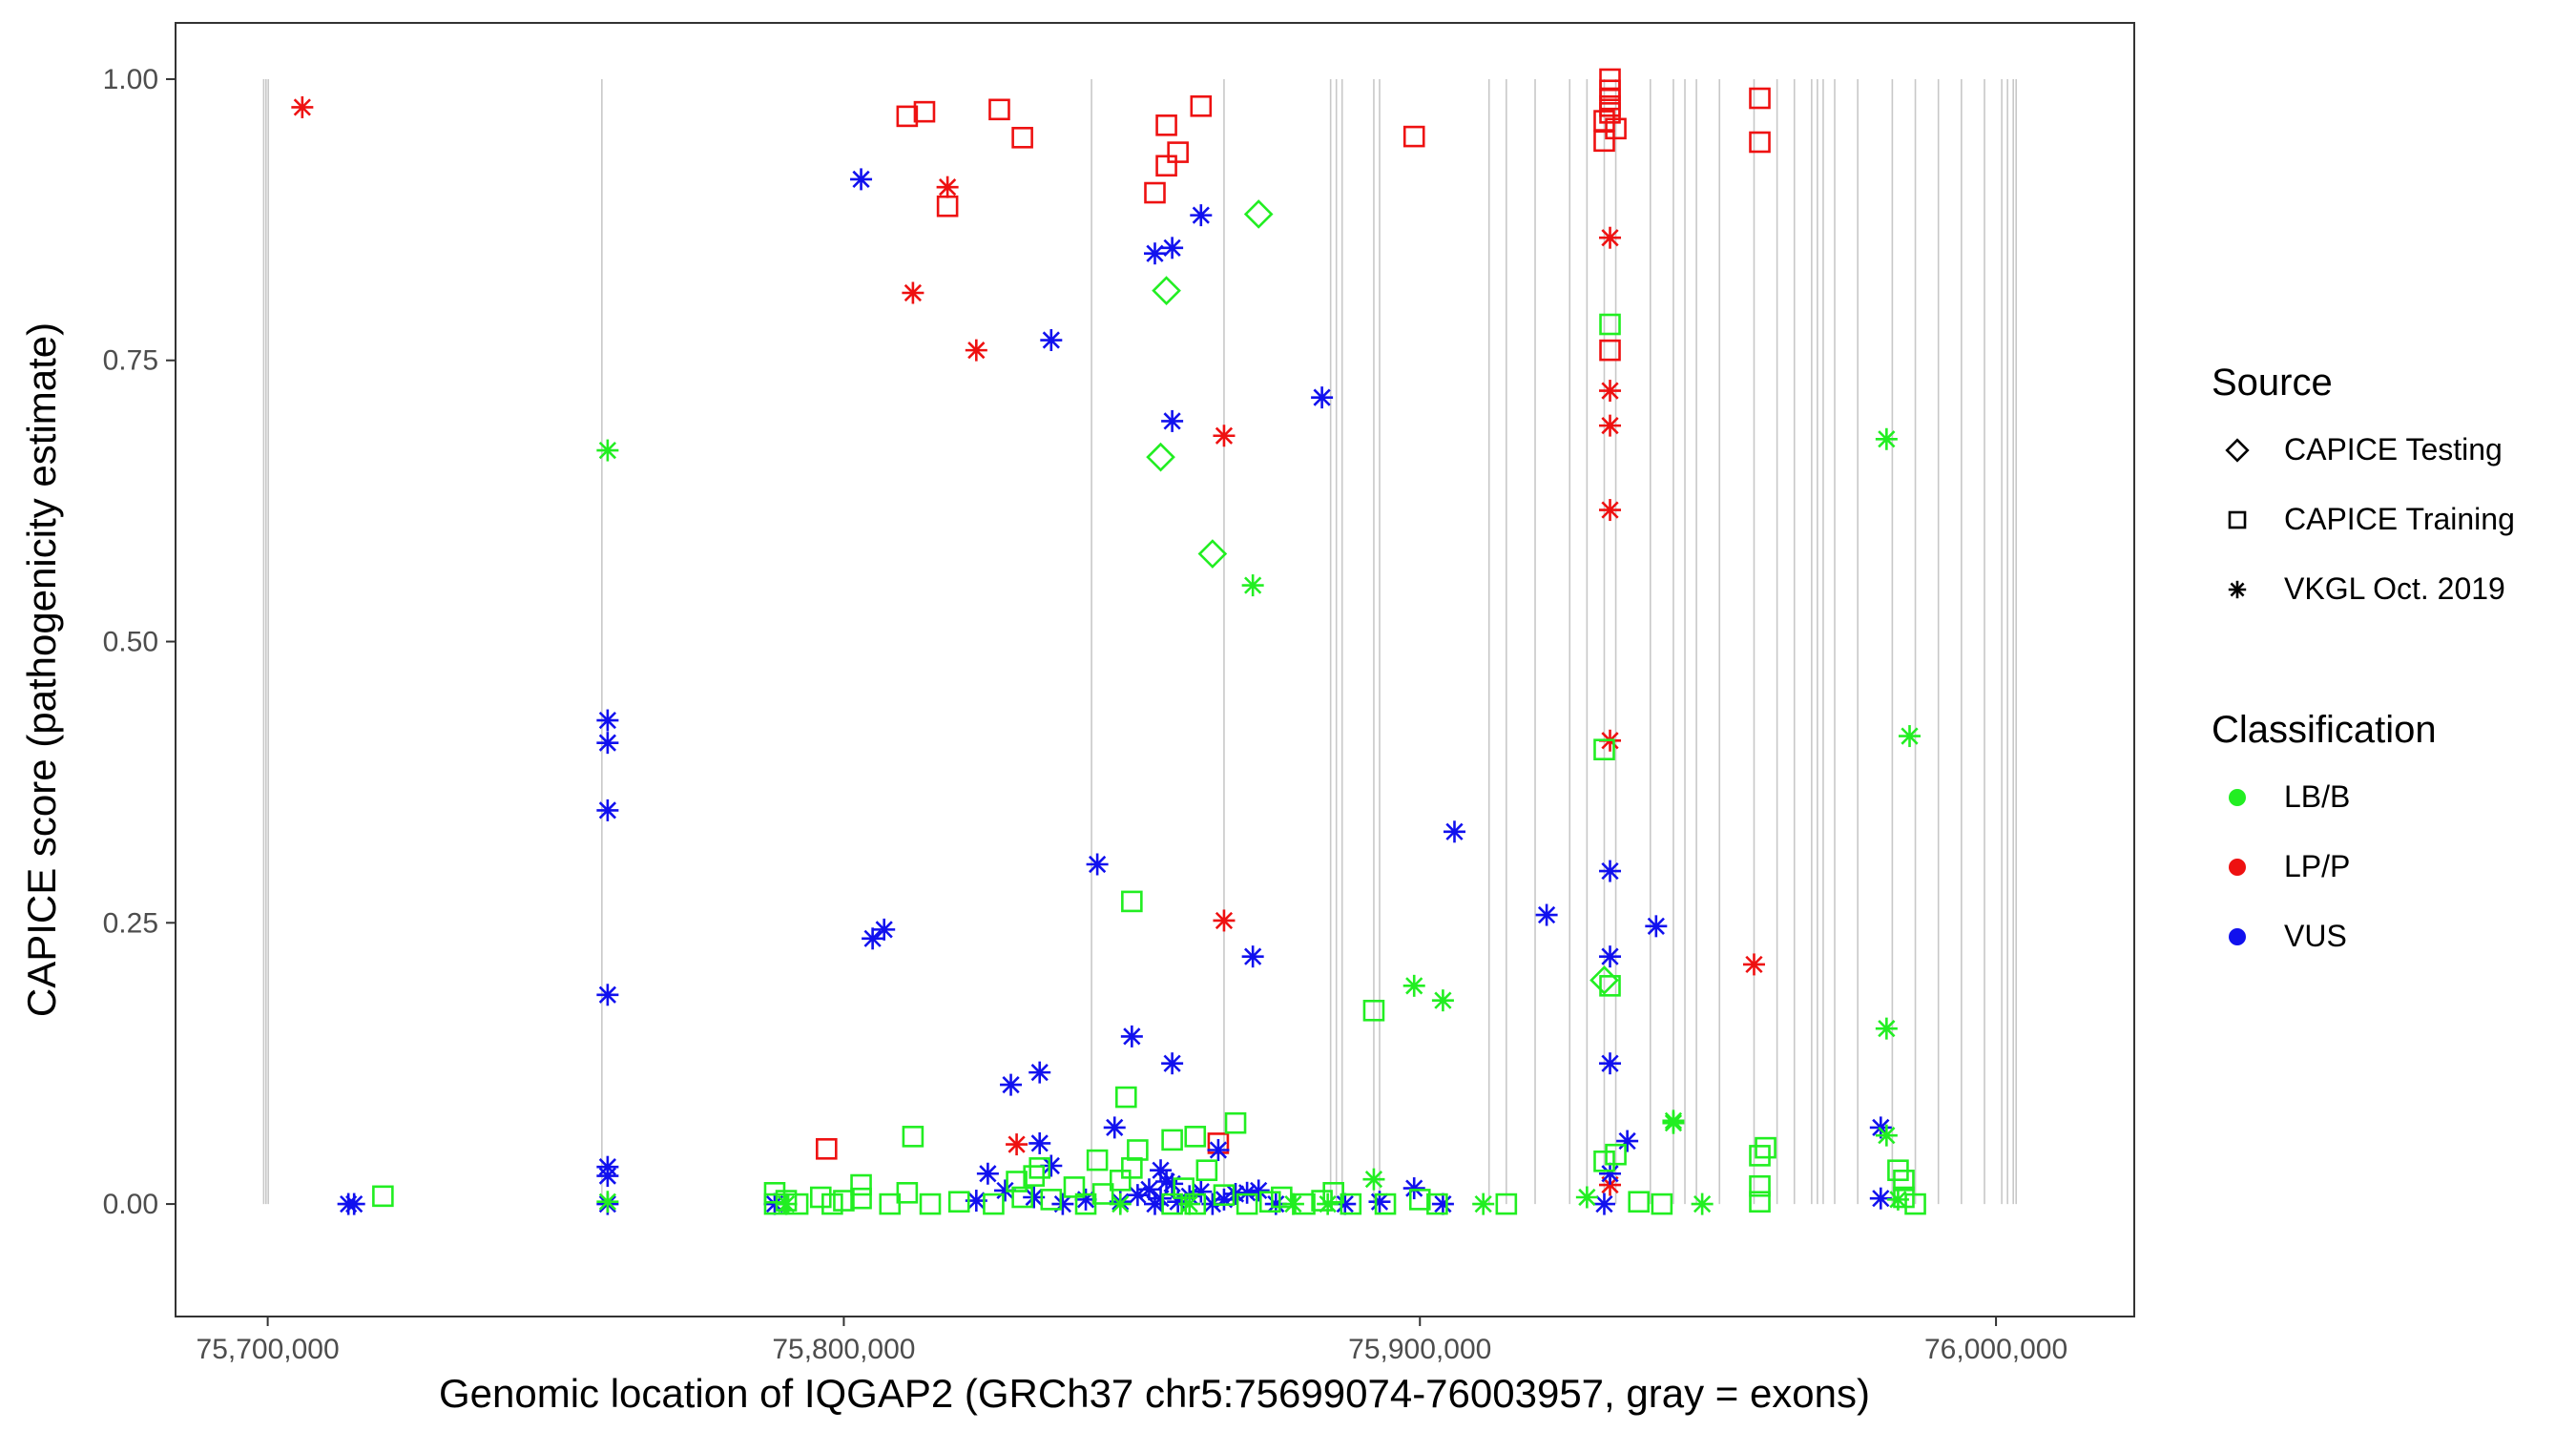 The image size is (2576, 1431). I want to click on x-tick-label: 75,900,000, so click(1419, 1349).